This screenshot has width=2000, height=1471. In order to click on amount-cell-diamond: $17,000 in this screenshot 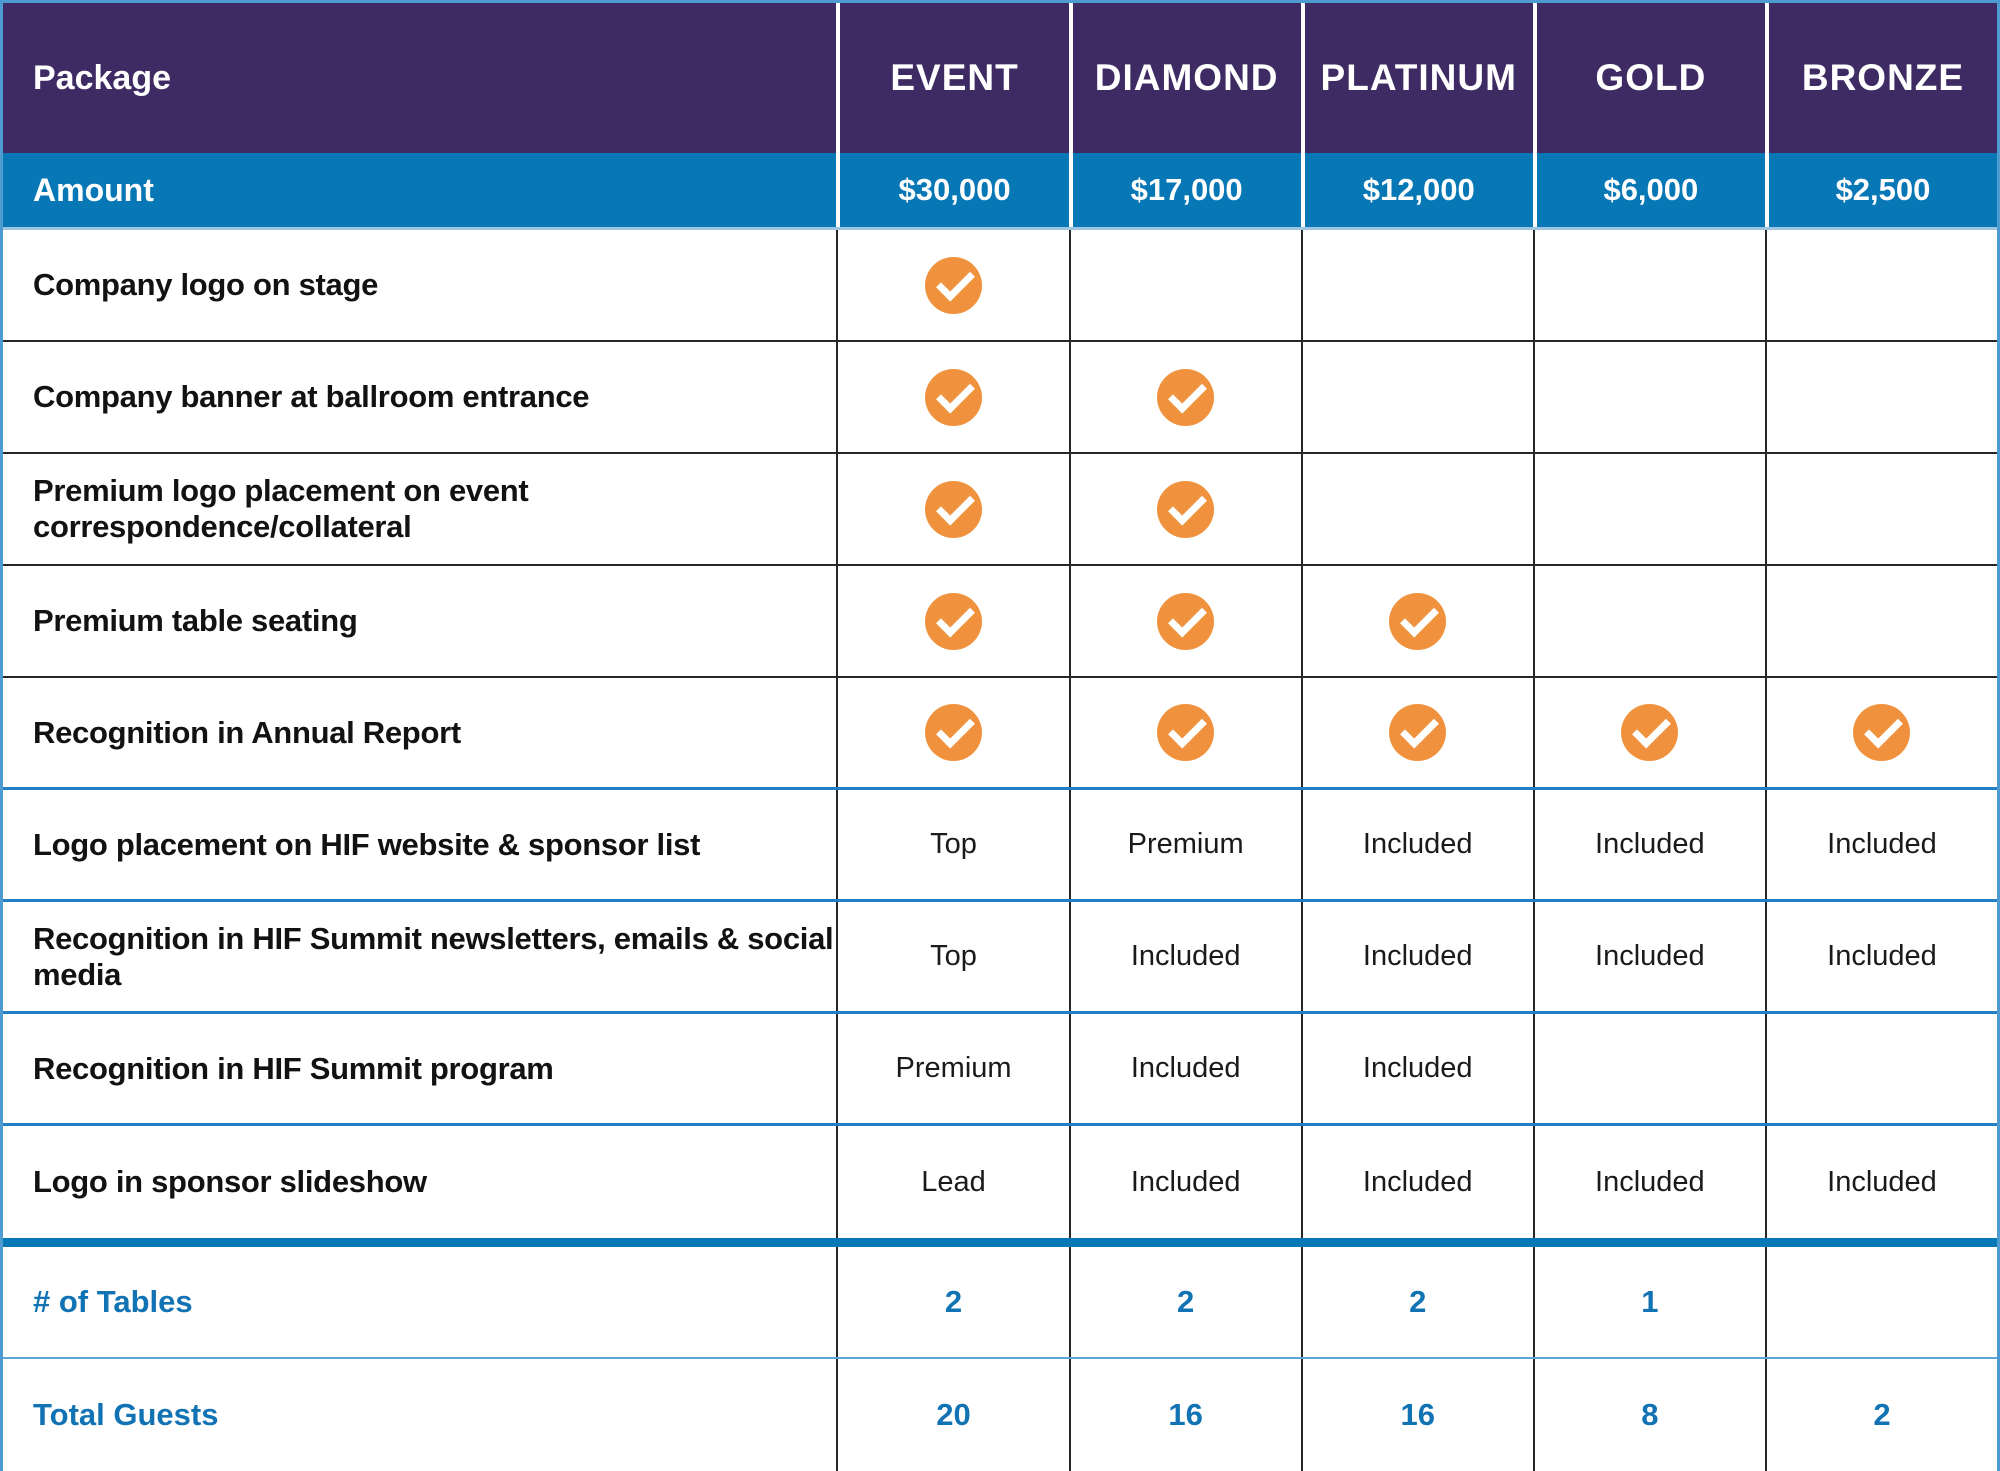, I will do `click(1184, 190)`.